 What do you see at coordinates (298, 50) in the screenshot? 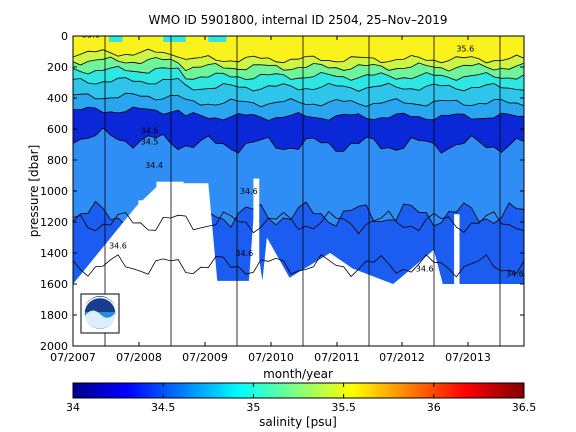
I see `salinity-band` at bounding box center [298, 50].